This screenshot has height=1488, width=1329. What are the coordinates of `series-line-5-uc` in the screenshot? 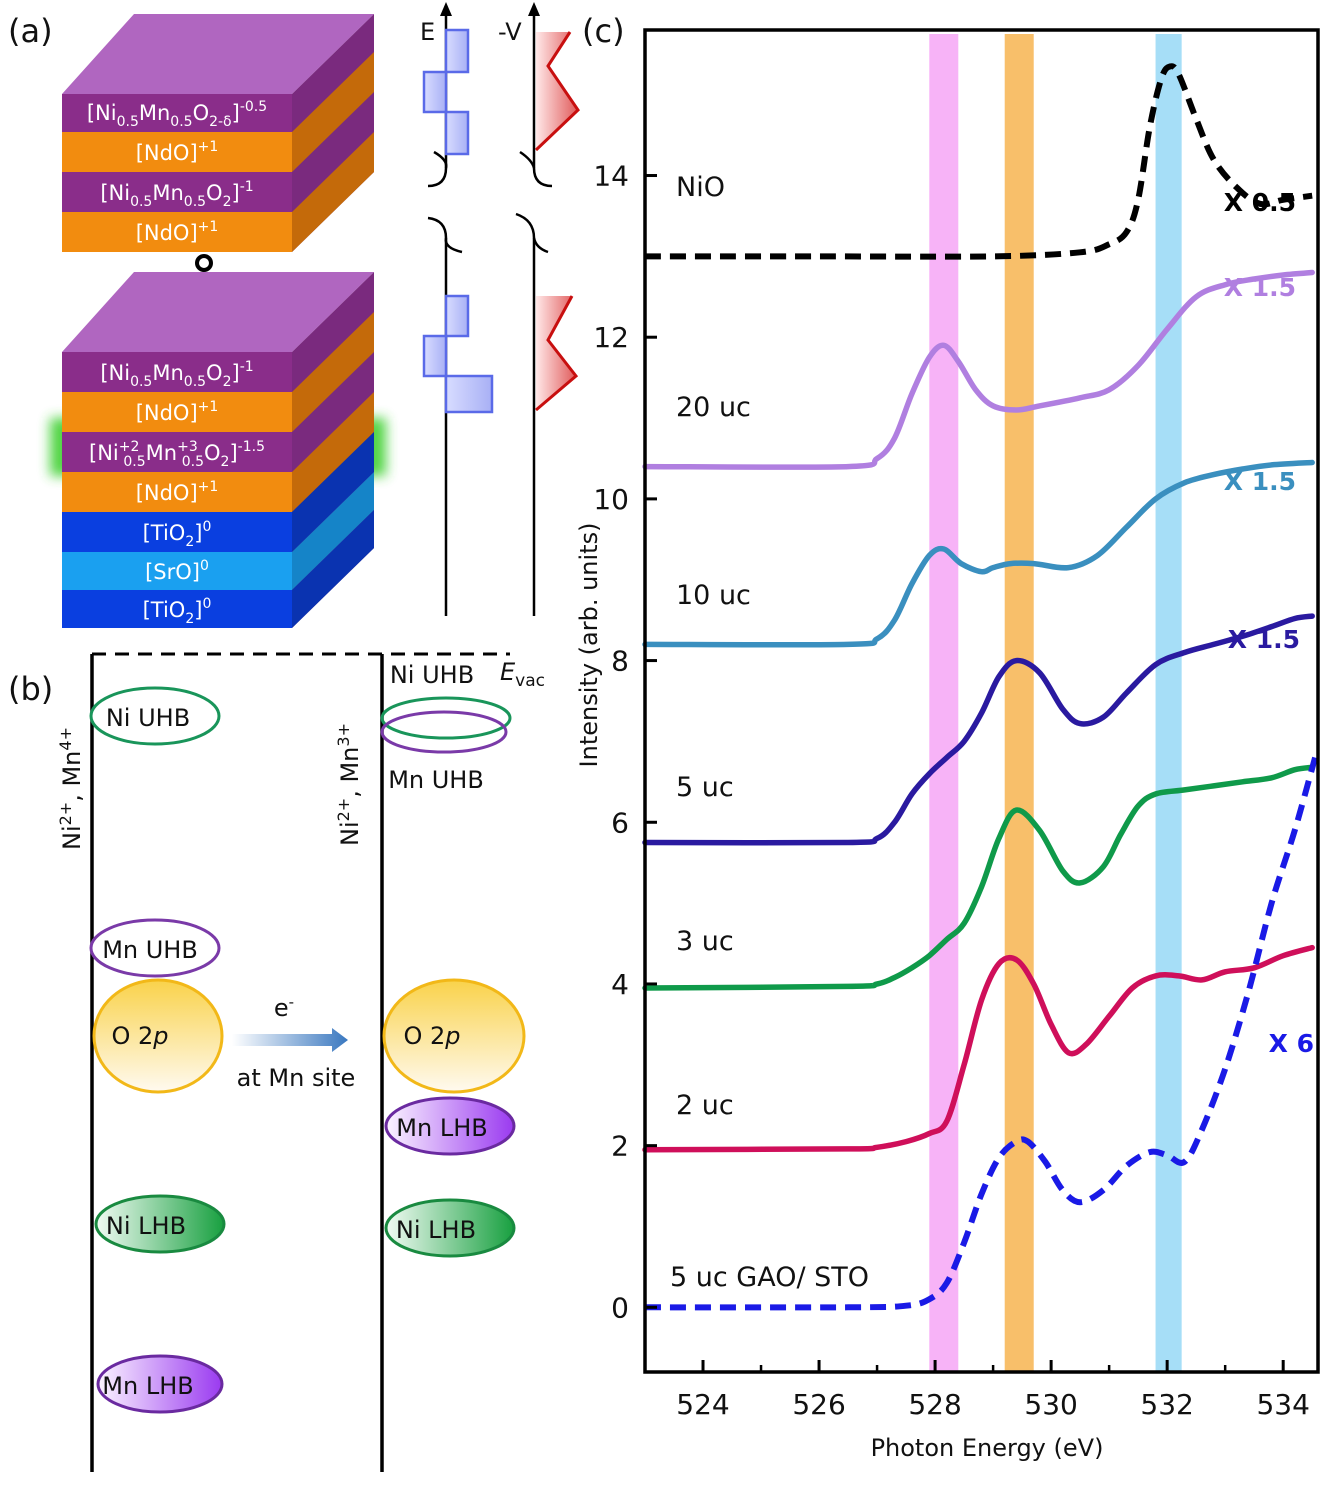 It's located at (978, 729).